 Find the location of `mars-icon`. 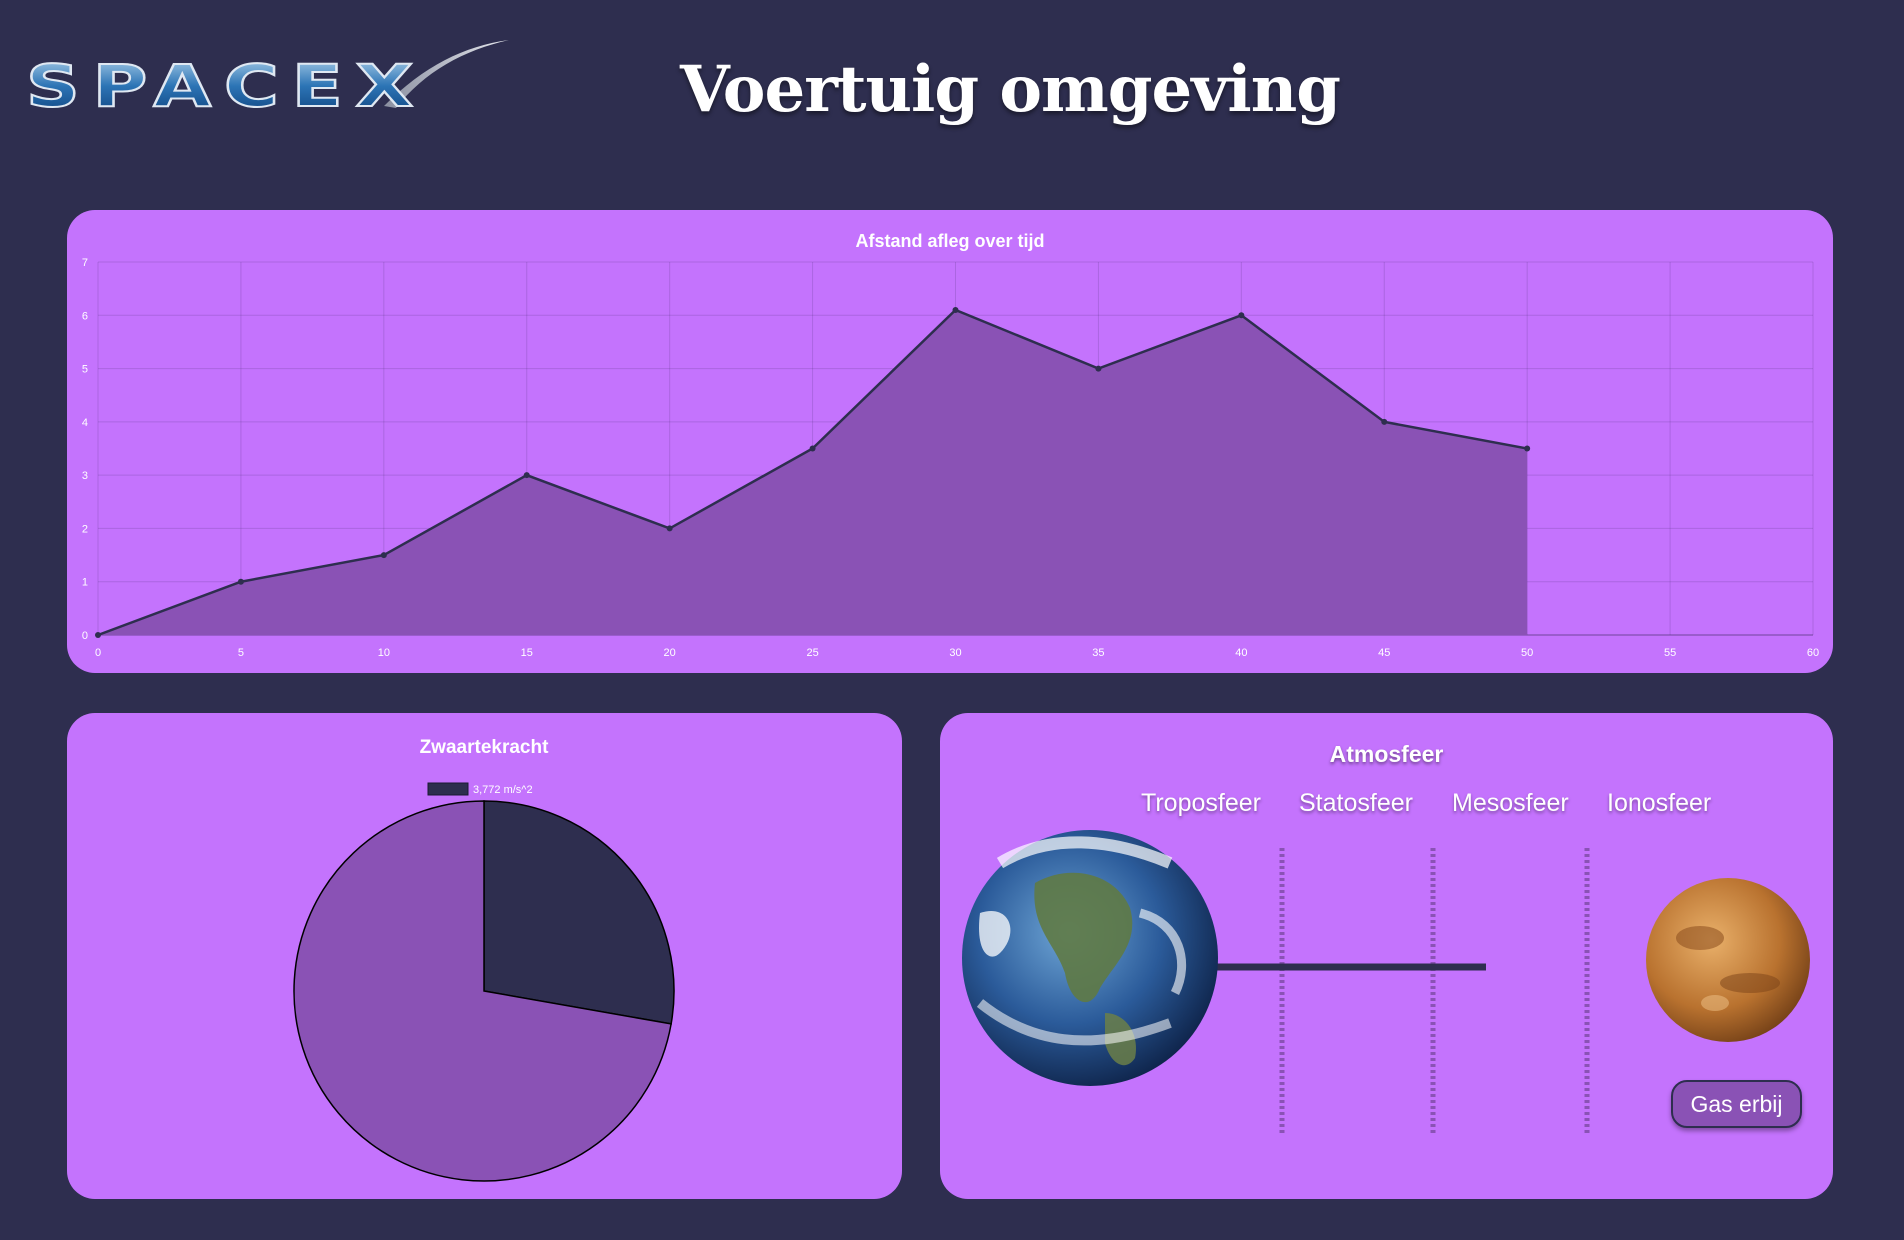

mars-icon is located at coordinates (1728, 960).